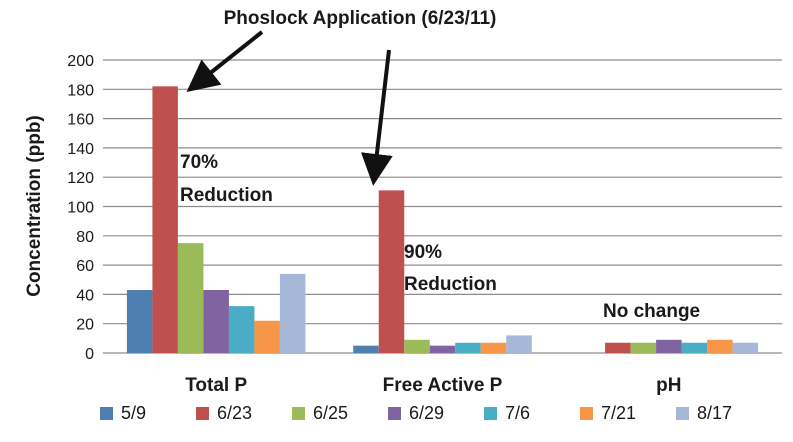 Image resolution: width=793 pixels, height=442 pixels. What do you see at coordinates (80, 61) in the screenshot?
I see `y-tick-label: 200` at bounding box center [80, 61].